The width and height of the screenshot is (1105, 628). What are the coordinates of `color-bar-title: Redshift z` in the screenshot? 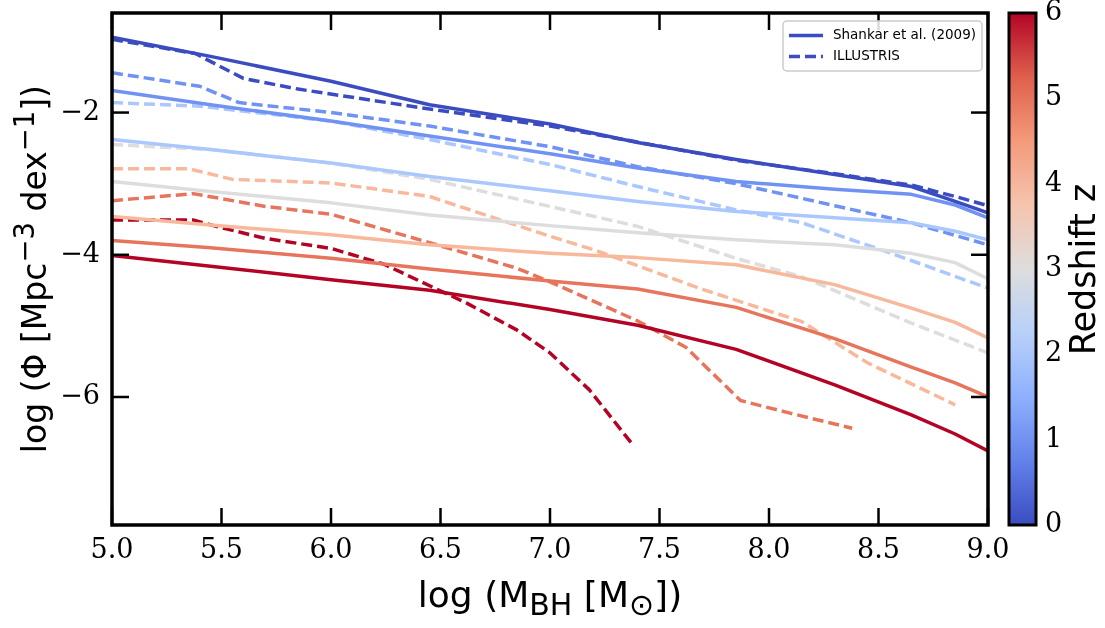 It's located at (1082, 269).